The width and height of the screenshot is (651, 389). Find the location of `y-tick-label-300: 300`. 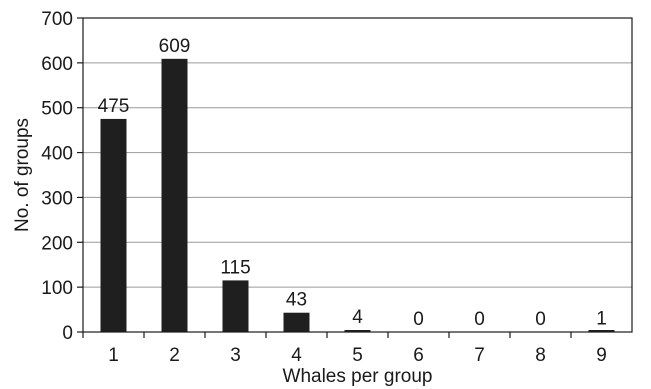

y-tick-label-300: 300 is located at coordinates (57, 198).